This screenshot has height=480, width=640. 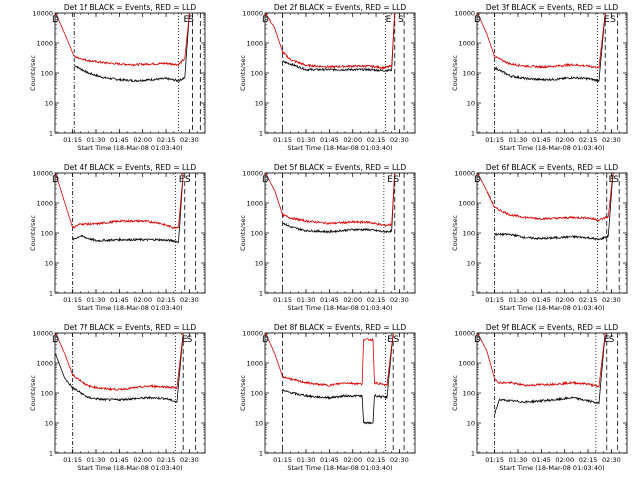 What do you see at coordinates (130, 327) in the screenshot?
I see `panel-title: Det 7f BLACK = Events, RED = LLD` at bounding box center [130, 327].